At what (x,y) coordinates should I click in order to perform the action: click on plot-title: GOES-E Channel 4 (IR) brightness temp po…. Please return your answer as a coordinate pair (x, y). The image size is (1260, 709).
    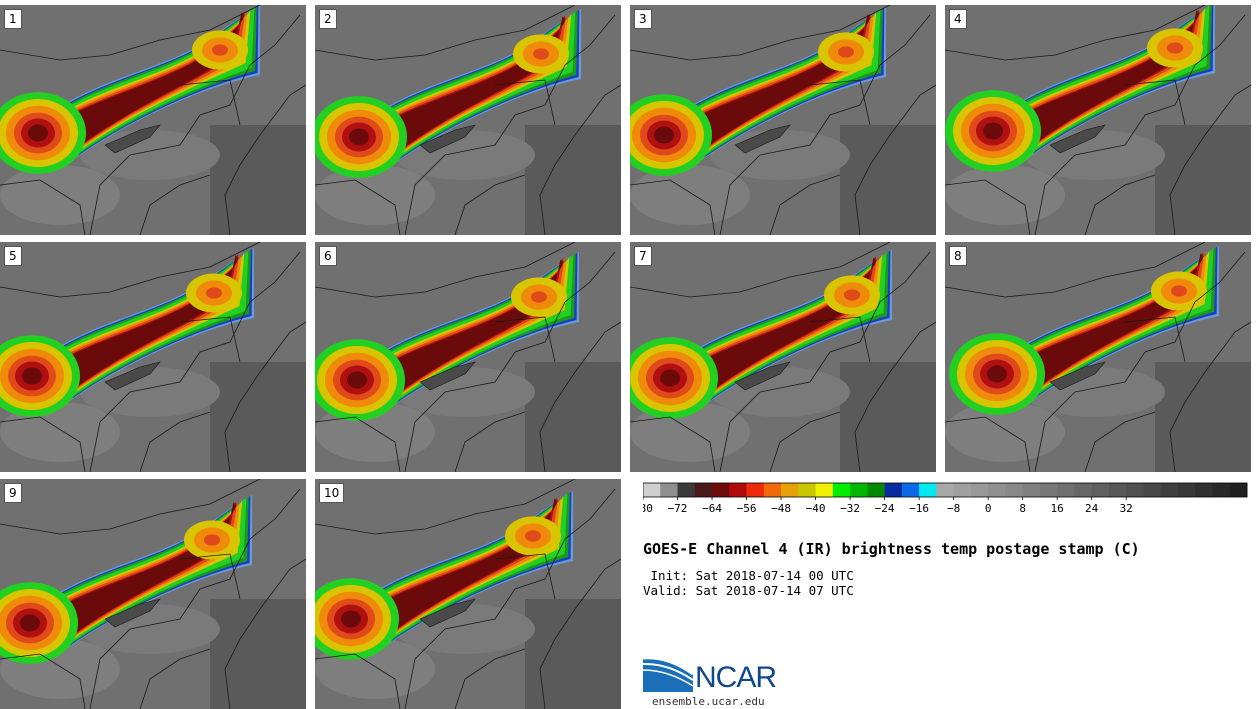
    Looking at the image, I should click on (891, 549).